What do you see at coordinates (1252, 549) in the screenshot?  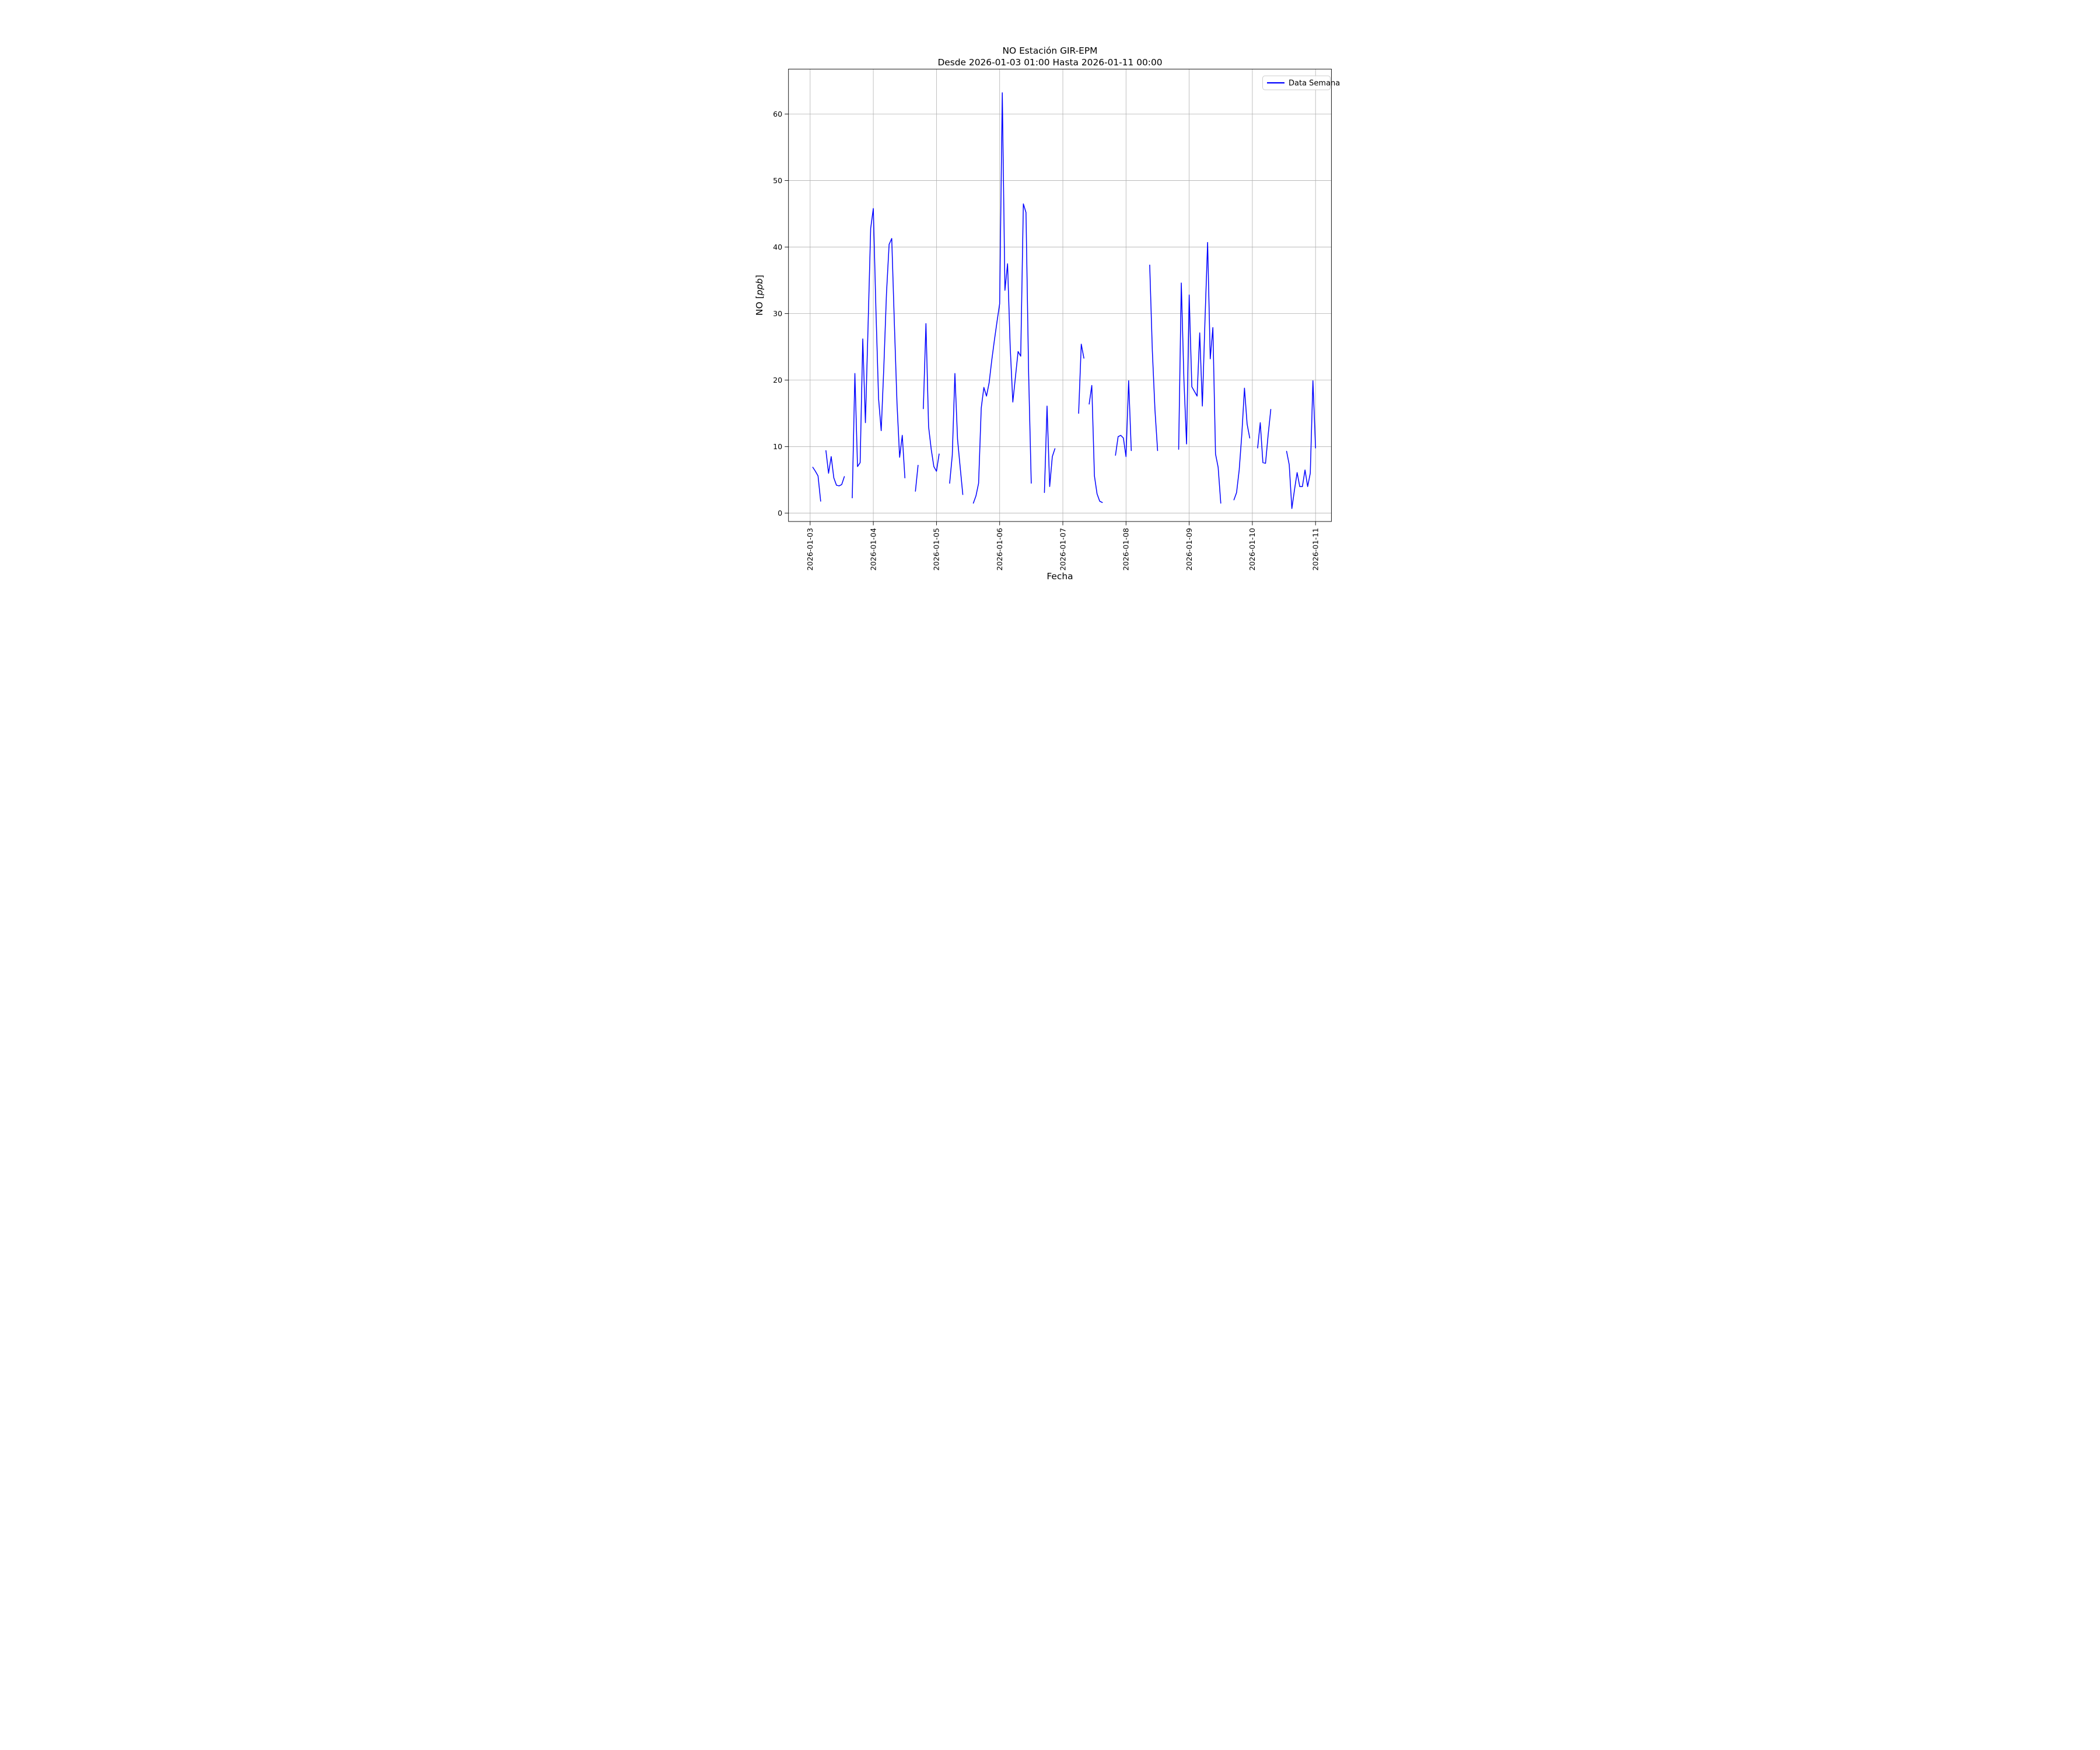 I see `x-tick-label: 2026-01-10` at bounding box center [1252, 549].